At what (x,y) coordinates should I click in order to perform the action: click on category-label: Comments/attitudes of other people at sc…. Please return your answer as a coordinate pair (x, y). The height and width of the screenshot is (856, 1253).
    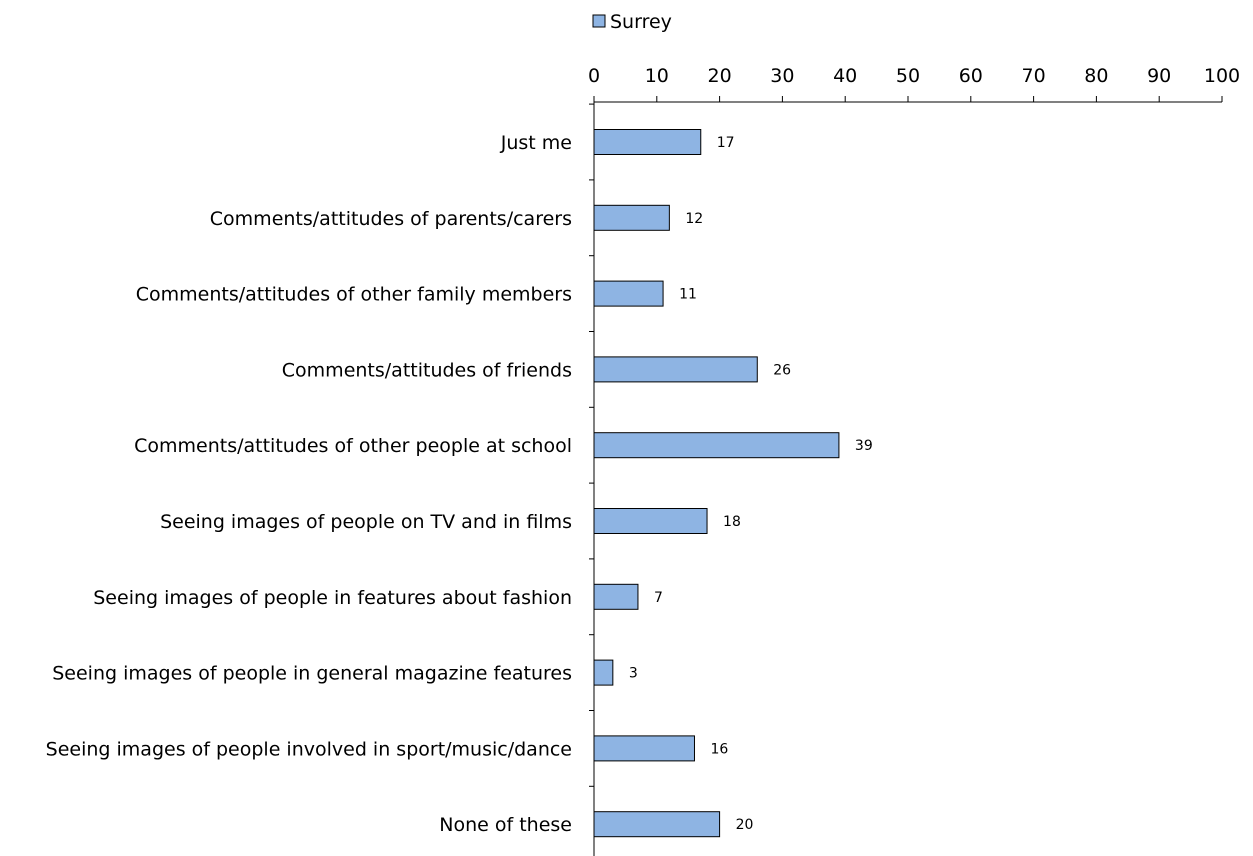
    Looking at the image, I should click on (353, 446).